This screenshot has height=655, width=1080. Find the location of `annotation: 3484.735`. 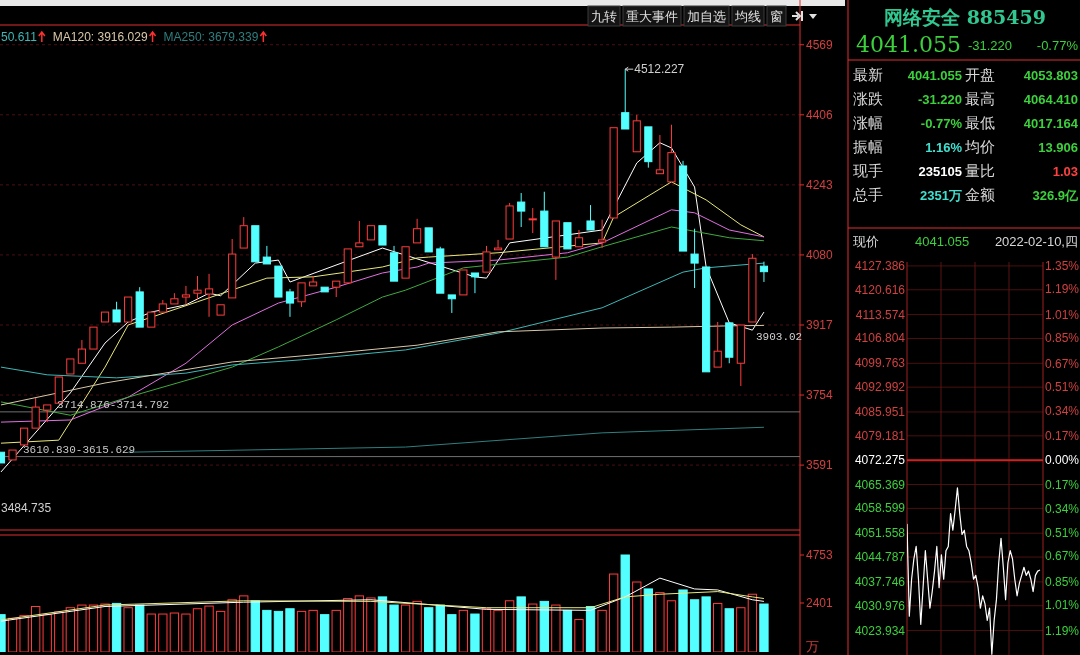

annotation: 3484.735 is located at coordinates (26, 508).